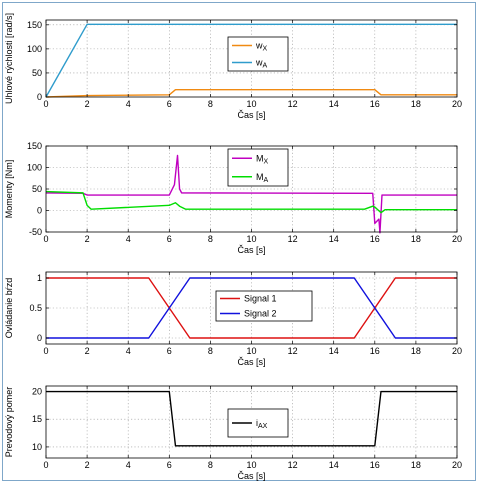  I want to click on y-tick-label: -50, so click(35, 232).